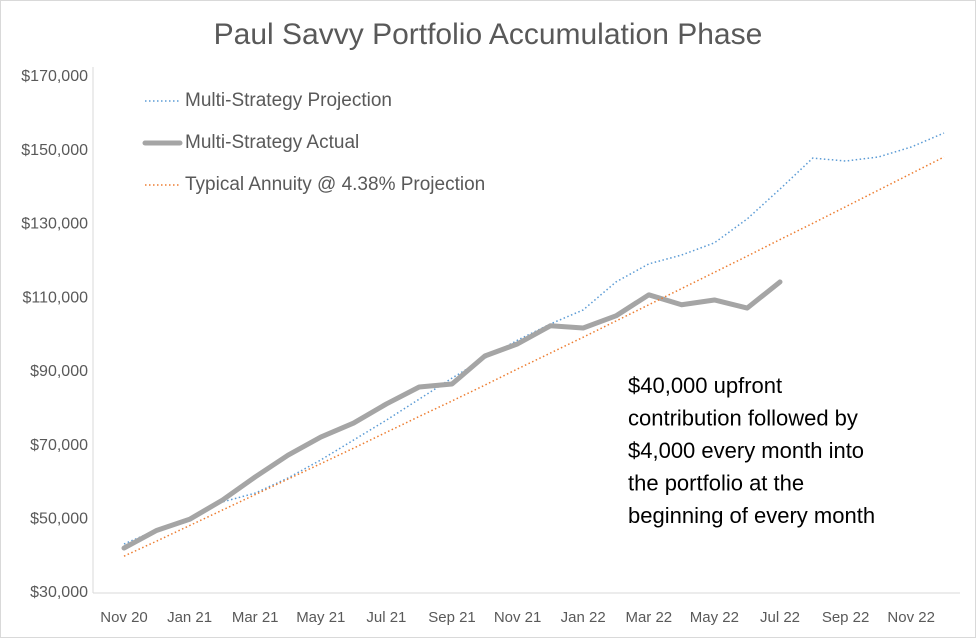 The image size is (976, 638). What do you see at coordinates (780, 617) in the screenshot?
I see `x-tick-label: Jul 22` at bounding box center [780, 617].